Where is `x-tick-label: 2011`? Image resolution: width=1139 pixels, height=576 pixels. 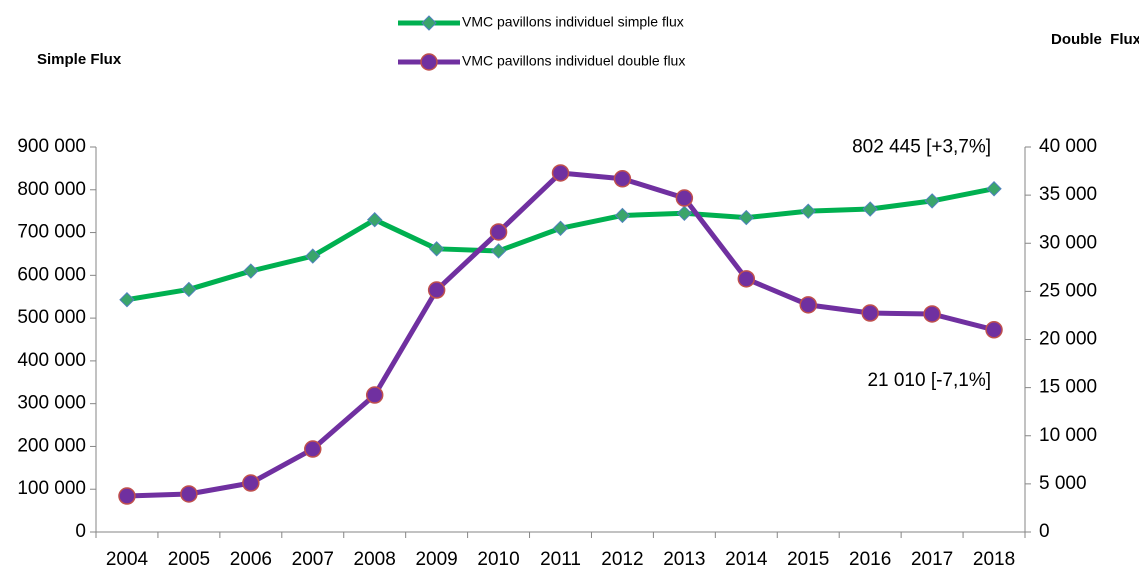
x-tick-label: 2011 is located at coordinates (560, 559).